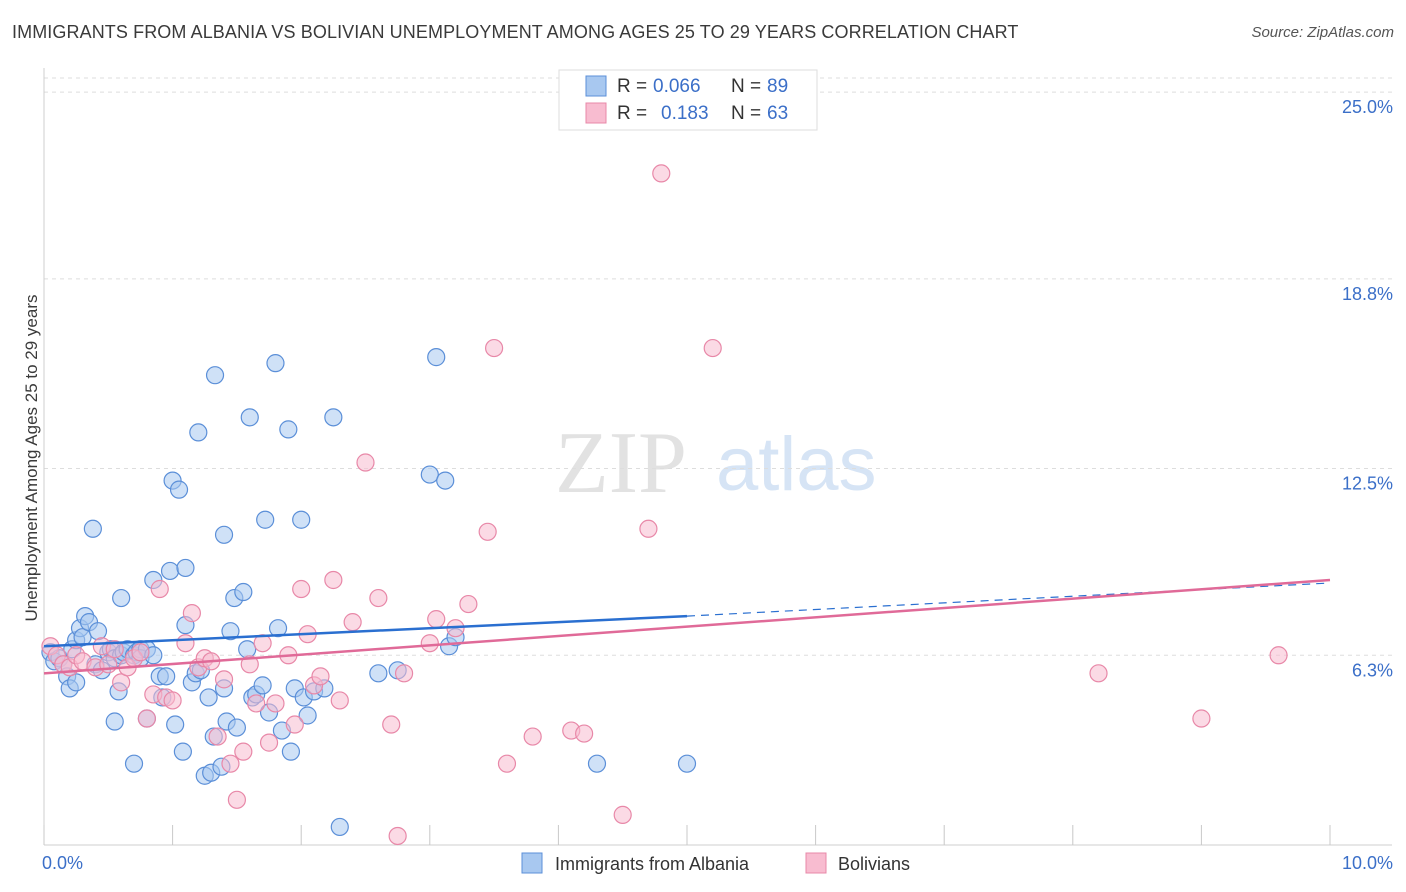  I want to click on watermark-atlas: atlas, so click(796, 464).